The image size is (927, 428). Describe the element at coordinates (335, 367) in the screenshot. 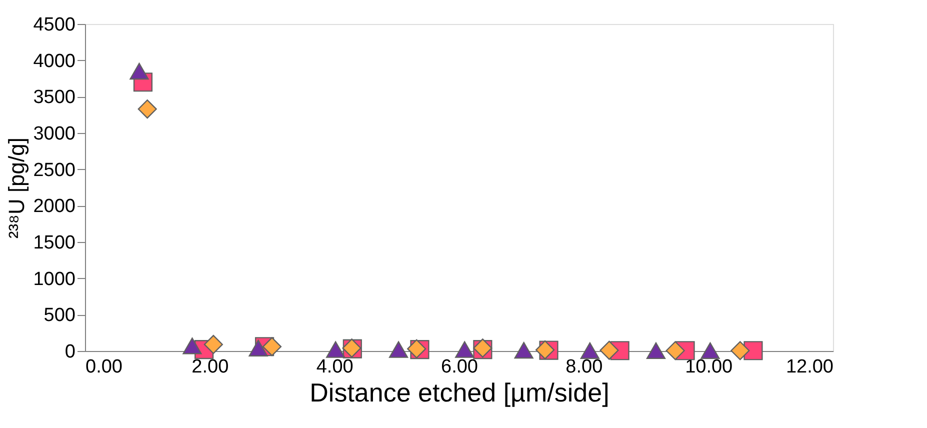

I see `x-tick-label: 4.00` at that location.